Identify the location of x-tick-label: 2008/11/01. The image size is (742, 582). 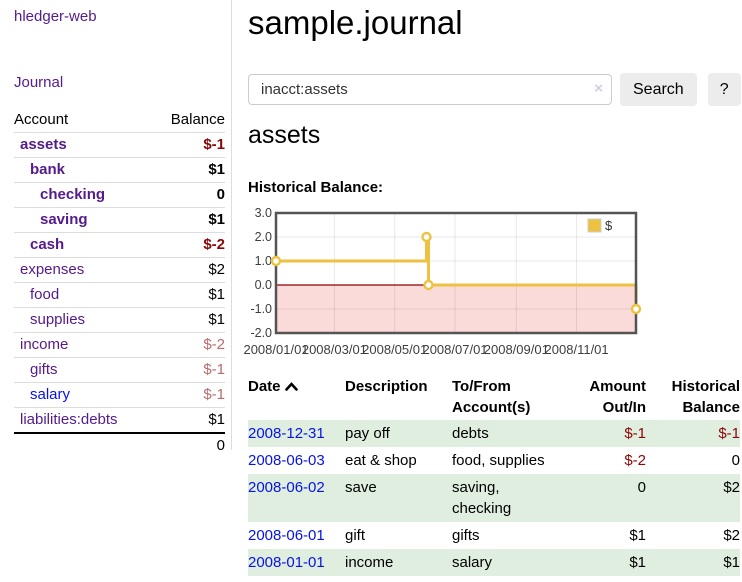
(576, 349).